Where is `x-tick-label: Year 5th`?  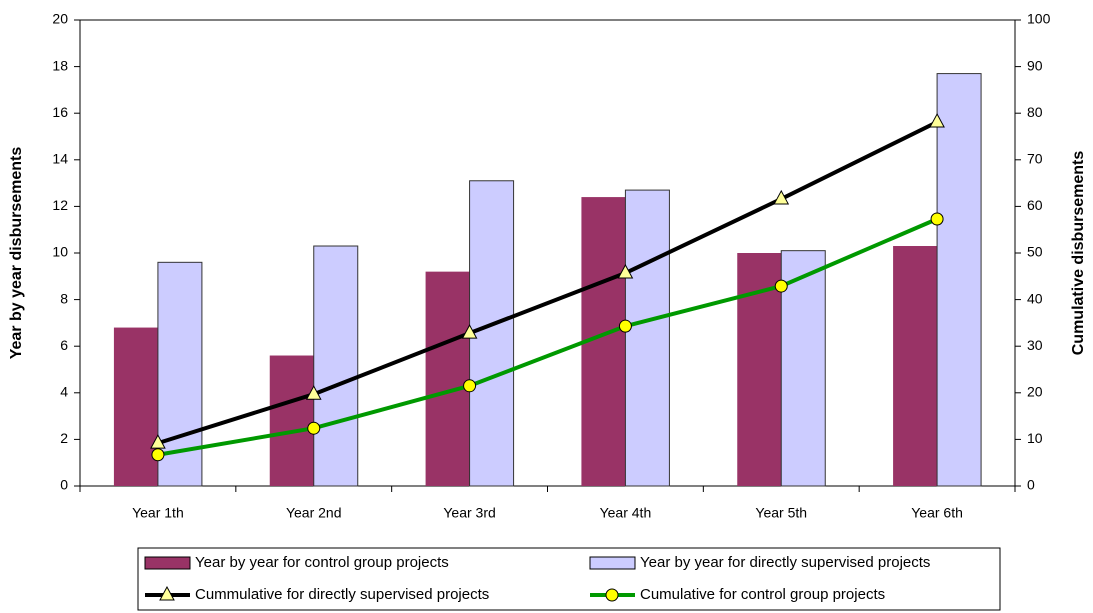
x-tick-label: Year 5th is located at coordinates (781, 513).